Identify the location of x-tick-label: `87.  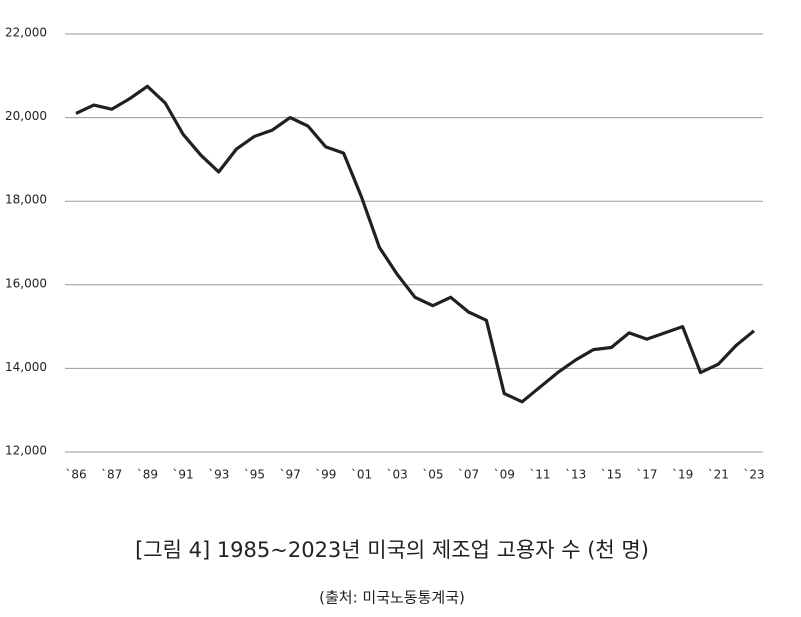
(111, 475).